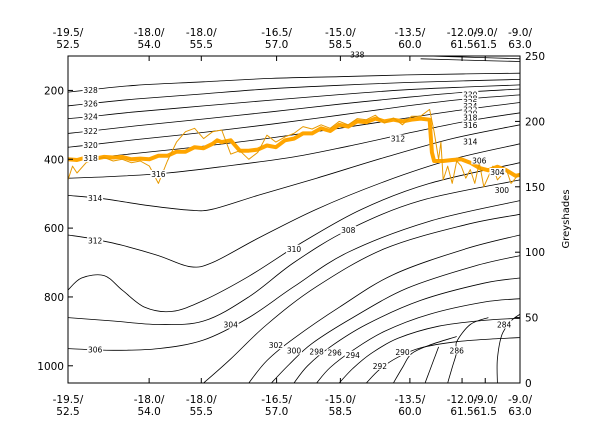  What do you see at coordinates (201, 45) in the screenshot?
I see `x-top-tick-label: 55.5` at bounding box center [201, 45].